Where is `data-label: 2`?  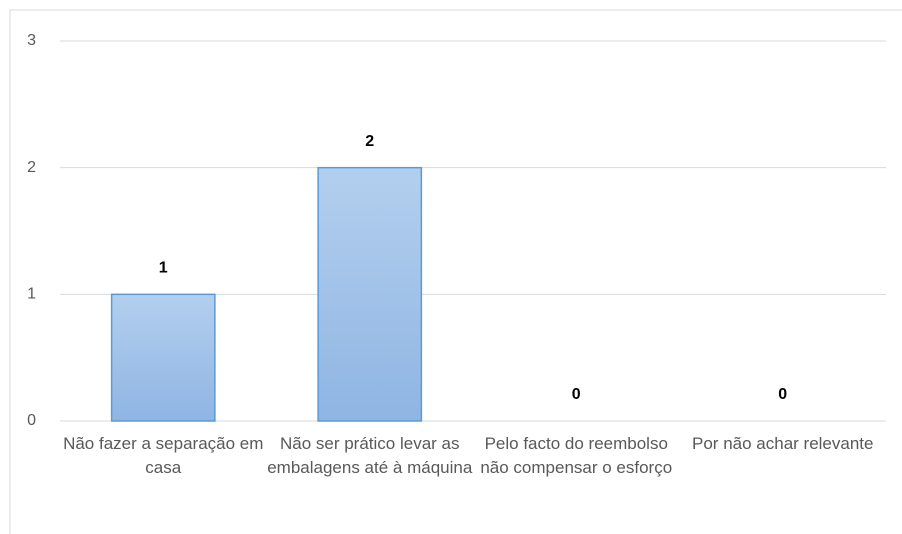
data-label: 2 is located at coordinates (369, 141).